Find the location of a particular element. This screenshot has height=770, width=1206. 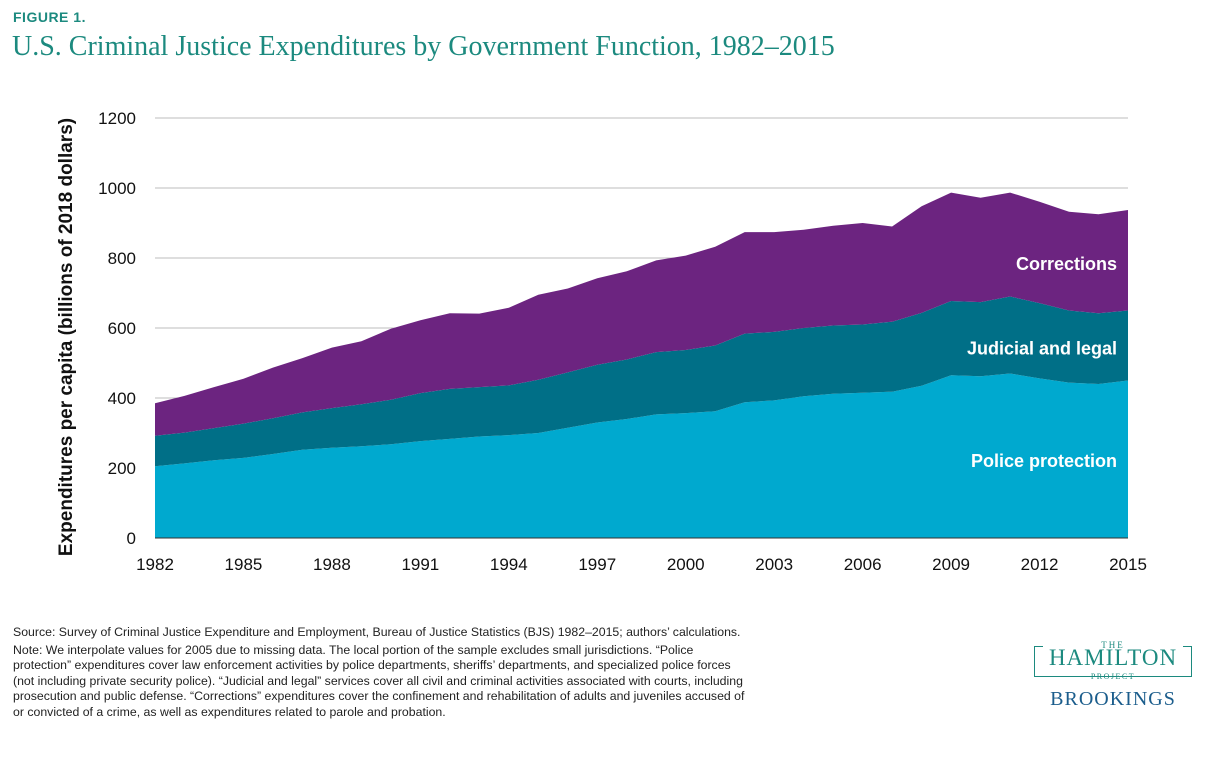

y-tick-label: 400 is located at coordinates (122, 398).